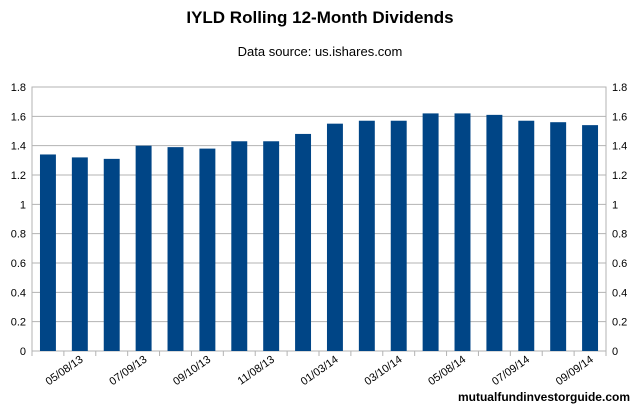 The image size is (640, 409). I want to click on source-watermark: mutualfundinvestorguide.com, so click(543, 397).